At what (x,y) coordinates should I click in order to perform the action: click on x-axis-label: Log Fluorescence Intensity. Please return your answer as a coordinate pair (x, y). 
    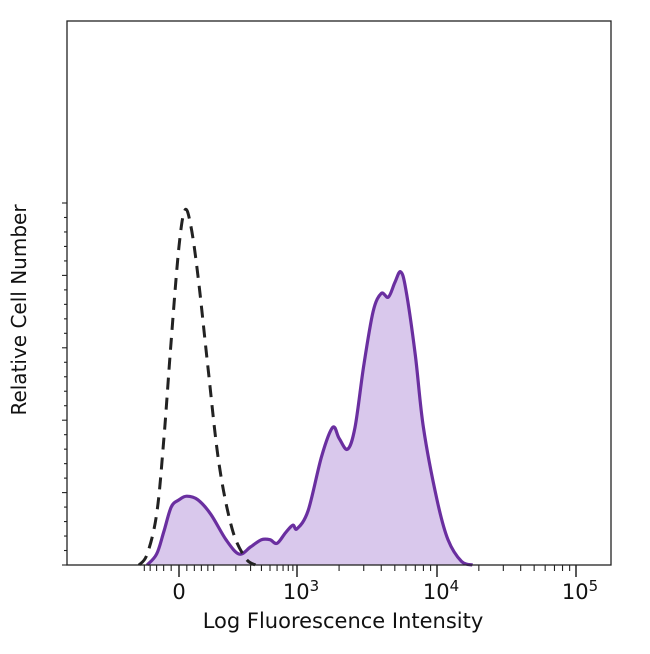
    Looking at the image, I should click on (343, 621).